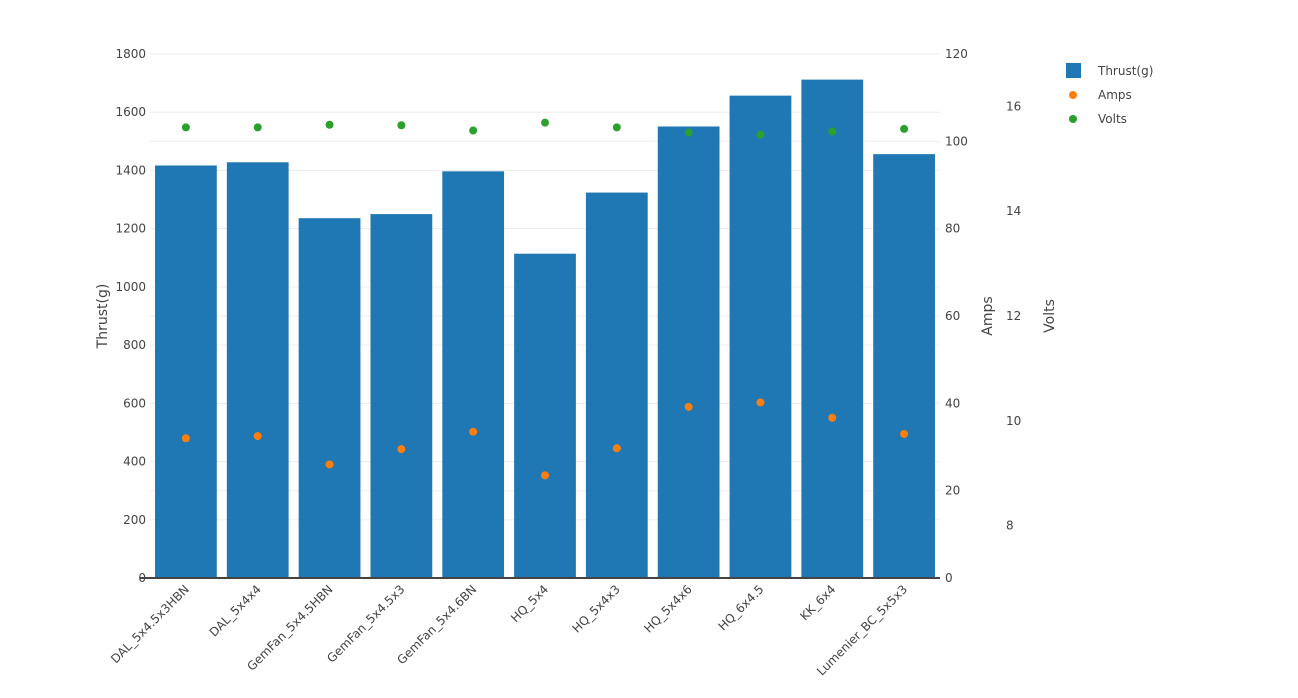  Describe the element at coordinates (956, 141) in the screenshot. I see `y2-tick-label: 100` at that location.